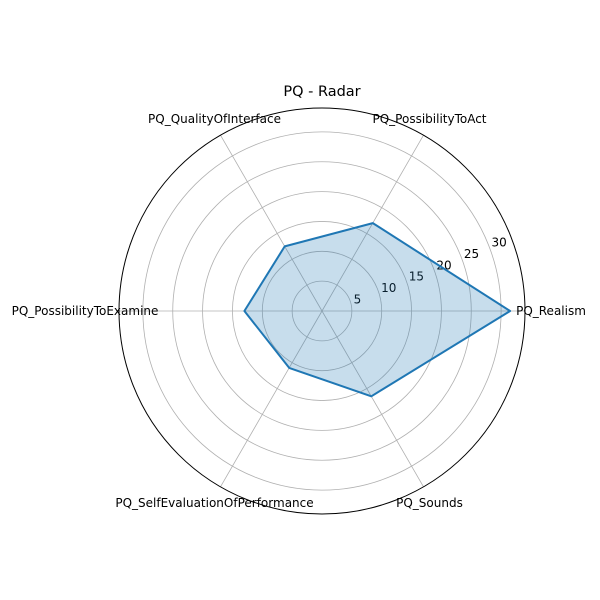 This screenshot has height=600, width=600. Describe the element at coordinates (214, 503) in the screenshot. I see `category-label: PQ_SelfEvaluationOfPerformance` at that location.